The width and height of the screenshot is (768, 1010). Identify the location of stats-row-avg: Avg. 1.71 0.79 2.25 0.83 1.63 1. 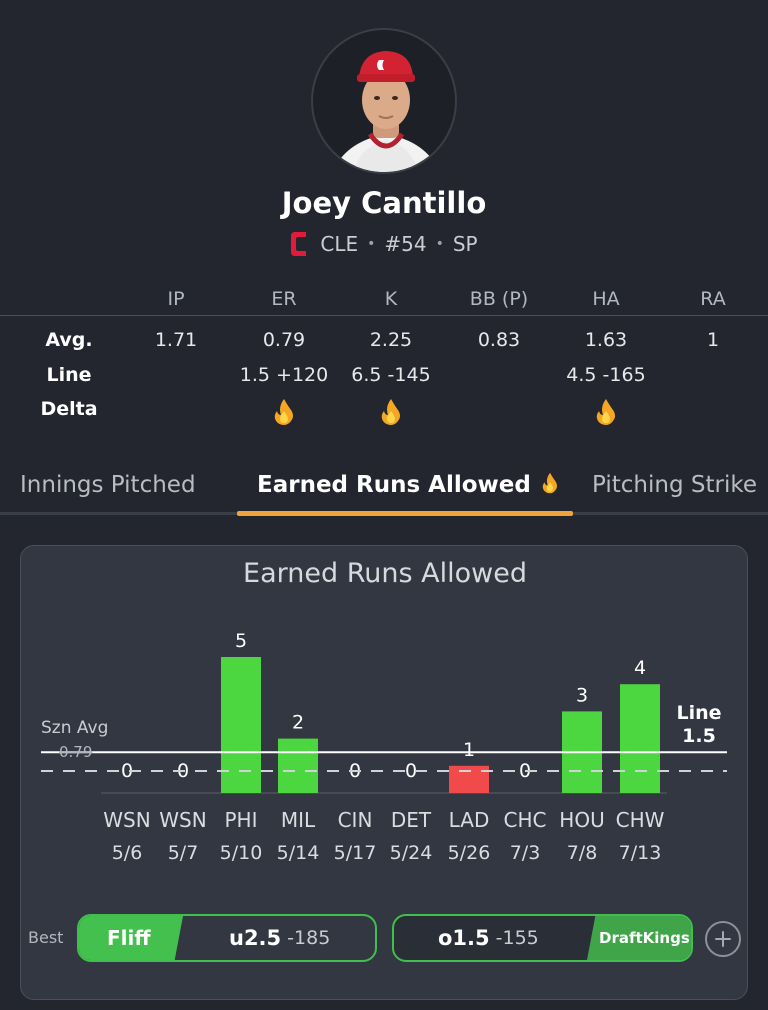
(384, 342).